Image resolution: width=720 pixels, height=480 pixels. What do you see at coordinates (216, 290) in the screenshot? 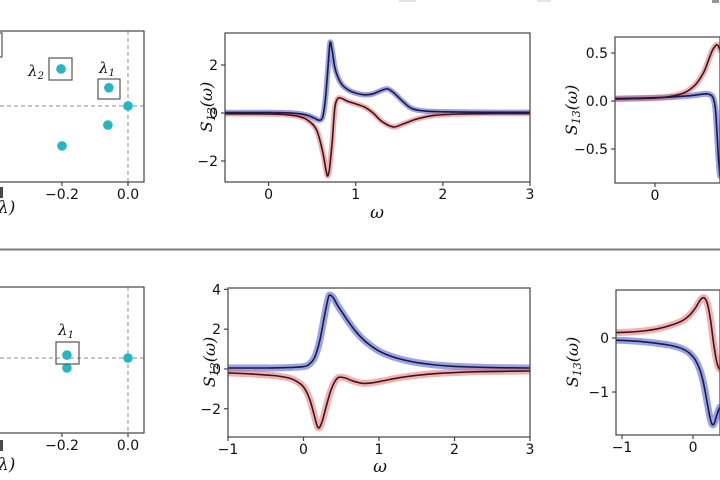
I see `y-tick-label: 4` at bounding box center [216, 290].